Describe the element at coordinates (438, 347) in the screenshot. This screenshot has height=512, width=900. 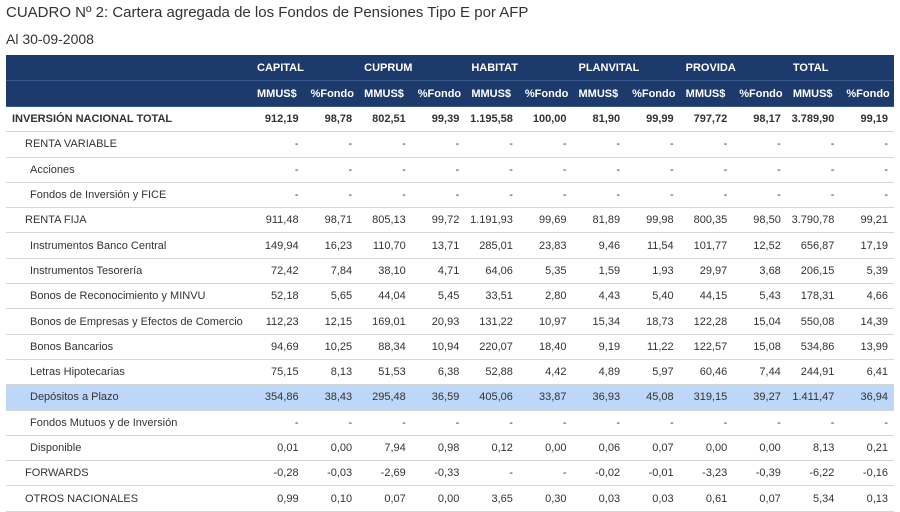
I see `value-cell: 10,94` at that location.